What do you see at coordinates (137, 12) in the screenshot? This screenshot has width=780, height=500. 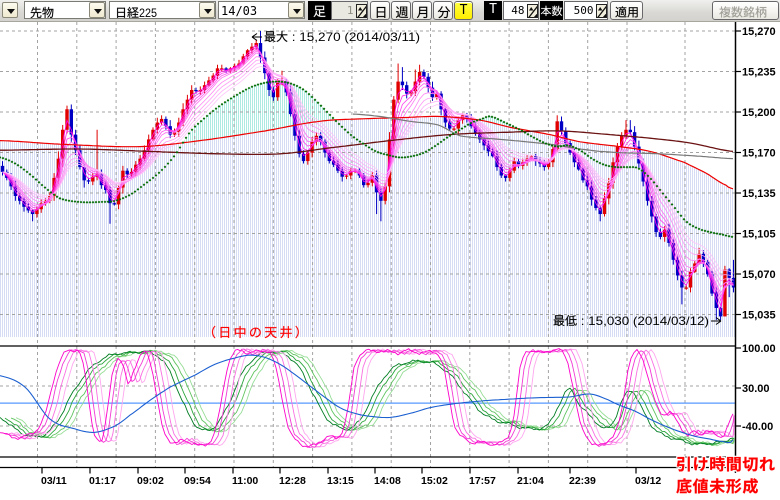 I see `symbol-label: 225` at bounding box center [137, 12].